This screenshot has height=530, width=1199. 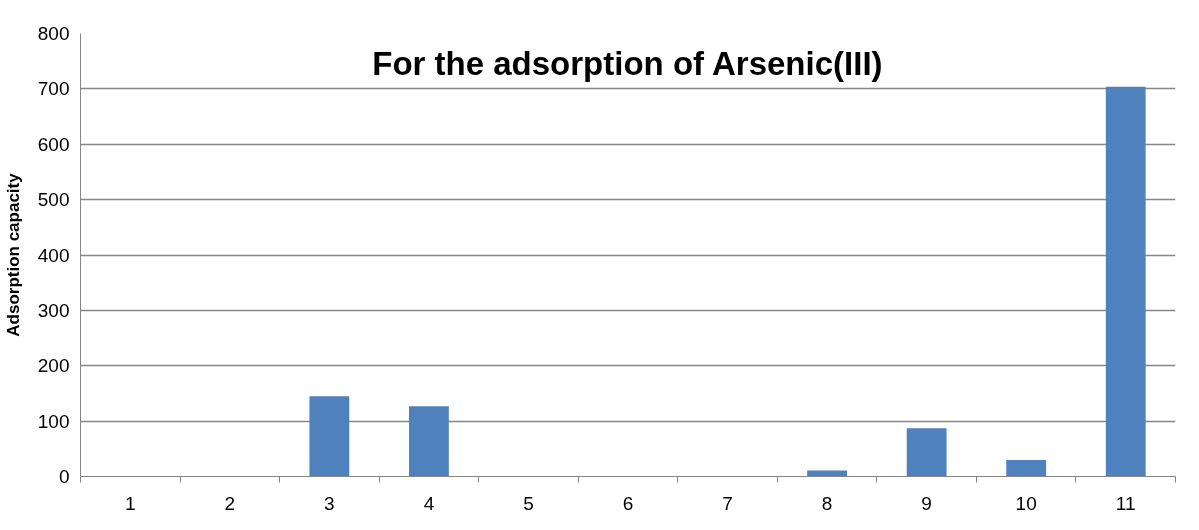 What do you see at coordinates (1125, 503) in the screenshot?
I see `x-tick-label: 11` at bounding box center [1125, 503].